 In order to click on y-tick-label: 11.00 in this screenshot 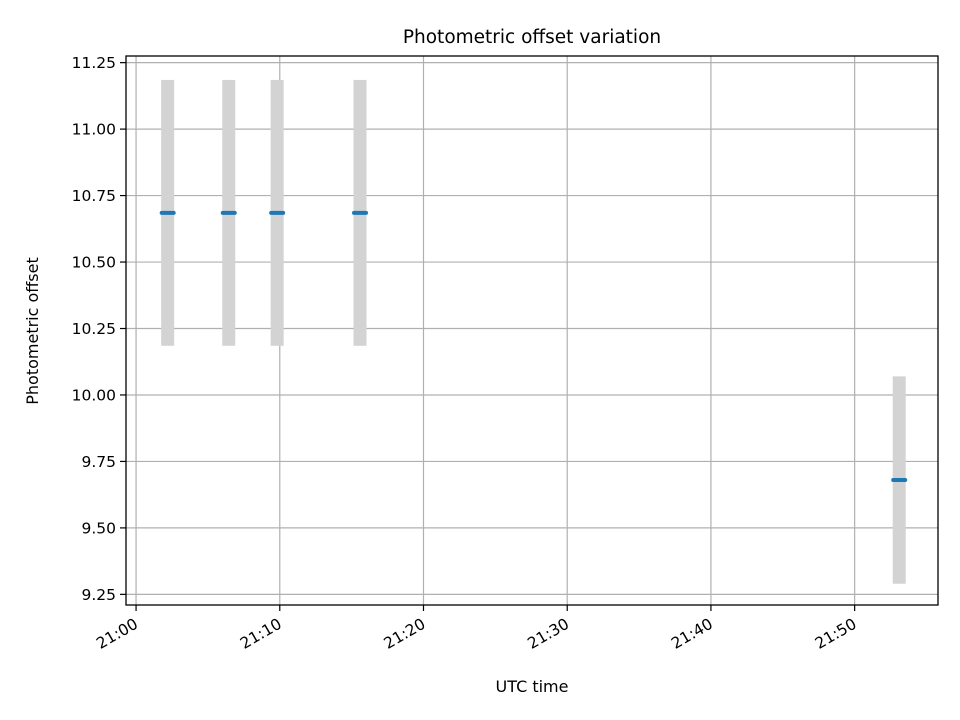, I will do `click(94, 130)`.